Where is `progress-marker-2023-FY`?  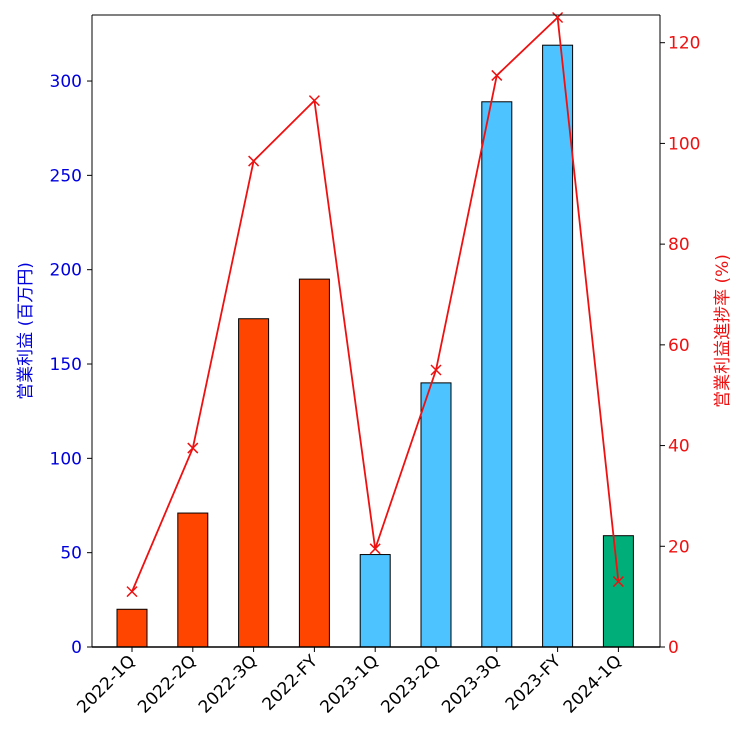
progress-marker-2023-FY is located at coordinates (558, 17).